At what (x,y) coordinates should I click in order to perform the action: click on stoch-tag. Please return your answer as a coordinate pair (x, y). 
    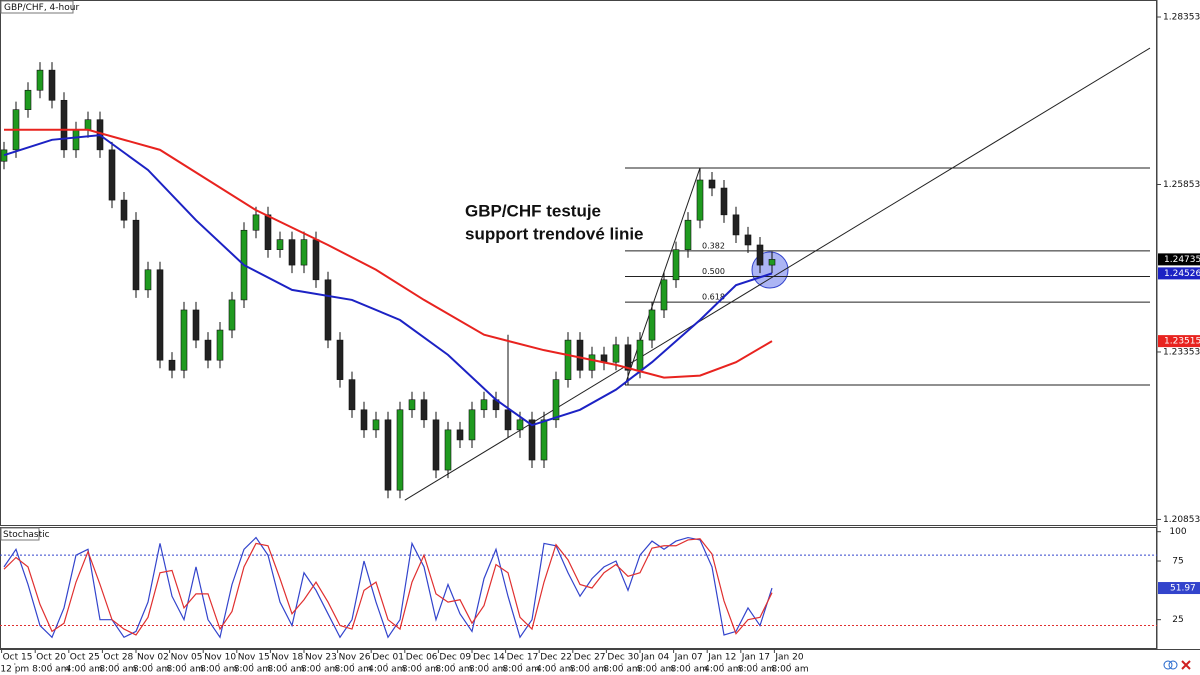
    Looking at the image, I should click on (1179, 588).